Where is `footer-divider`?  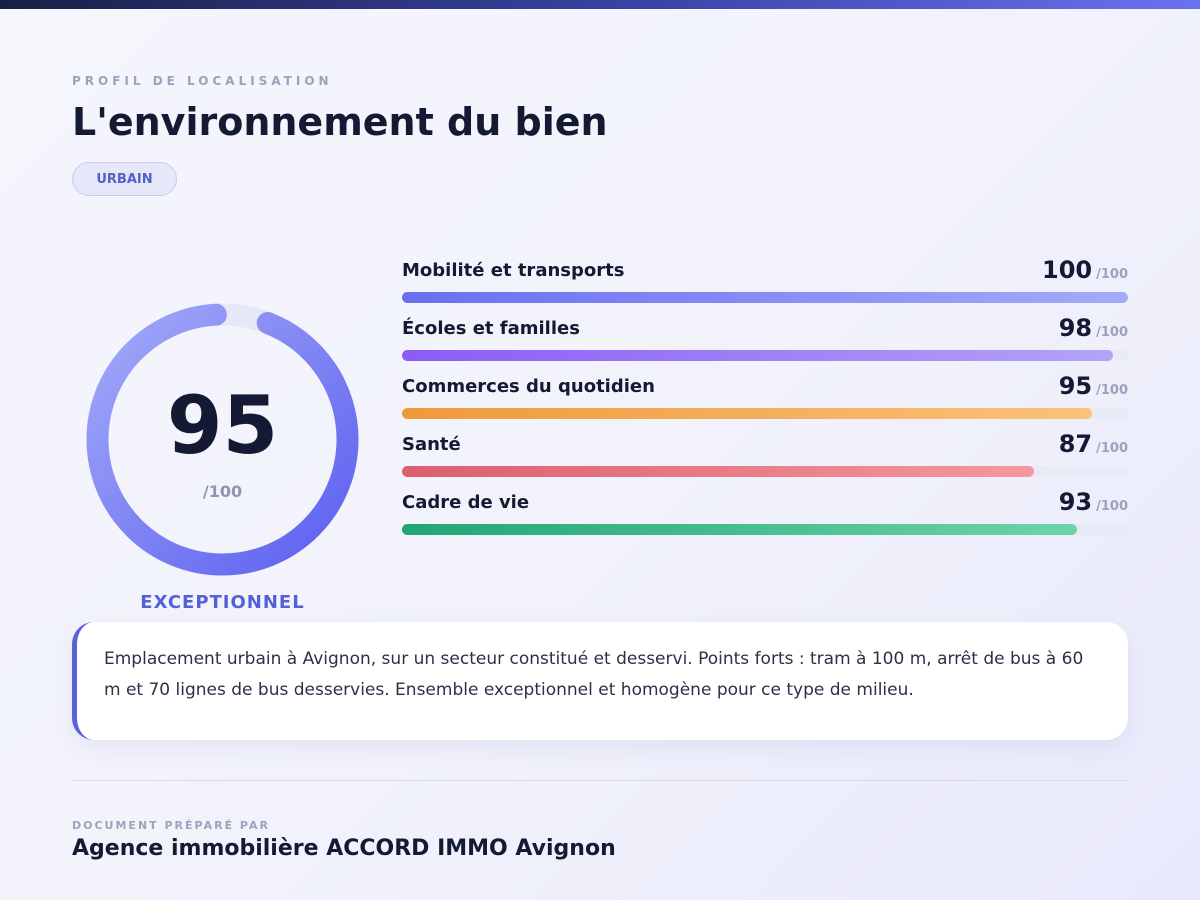
footer-divider is located at coordinates (600, 780).